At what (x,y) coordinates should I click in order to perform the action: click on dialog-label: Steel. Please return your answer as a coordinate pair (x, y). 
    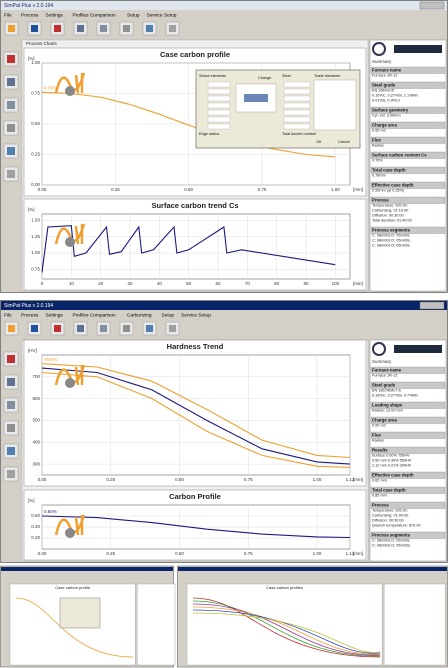
    Looking at the image, I should click on (286, 76).